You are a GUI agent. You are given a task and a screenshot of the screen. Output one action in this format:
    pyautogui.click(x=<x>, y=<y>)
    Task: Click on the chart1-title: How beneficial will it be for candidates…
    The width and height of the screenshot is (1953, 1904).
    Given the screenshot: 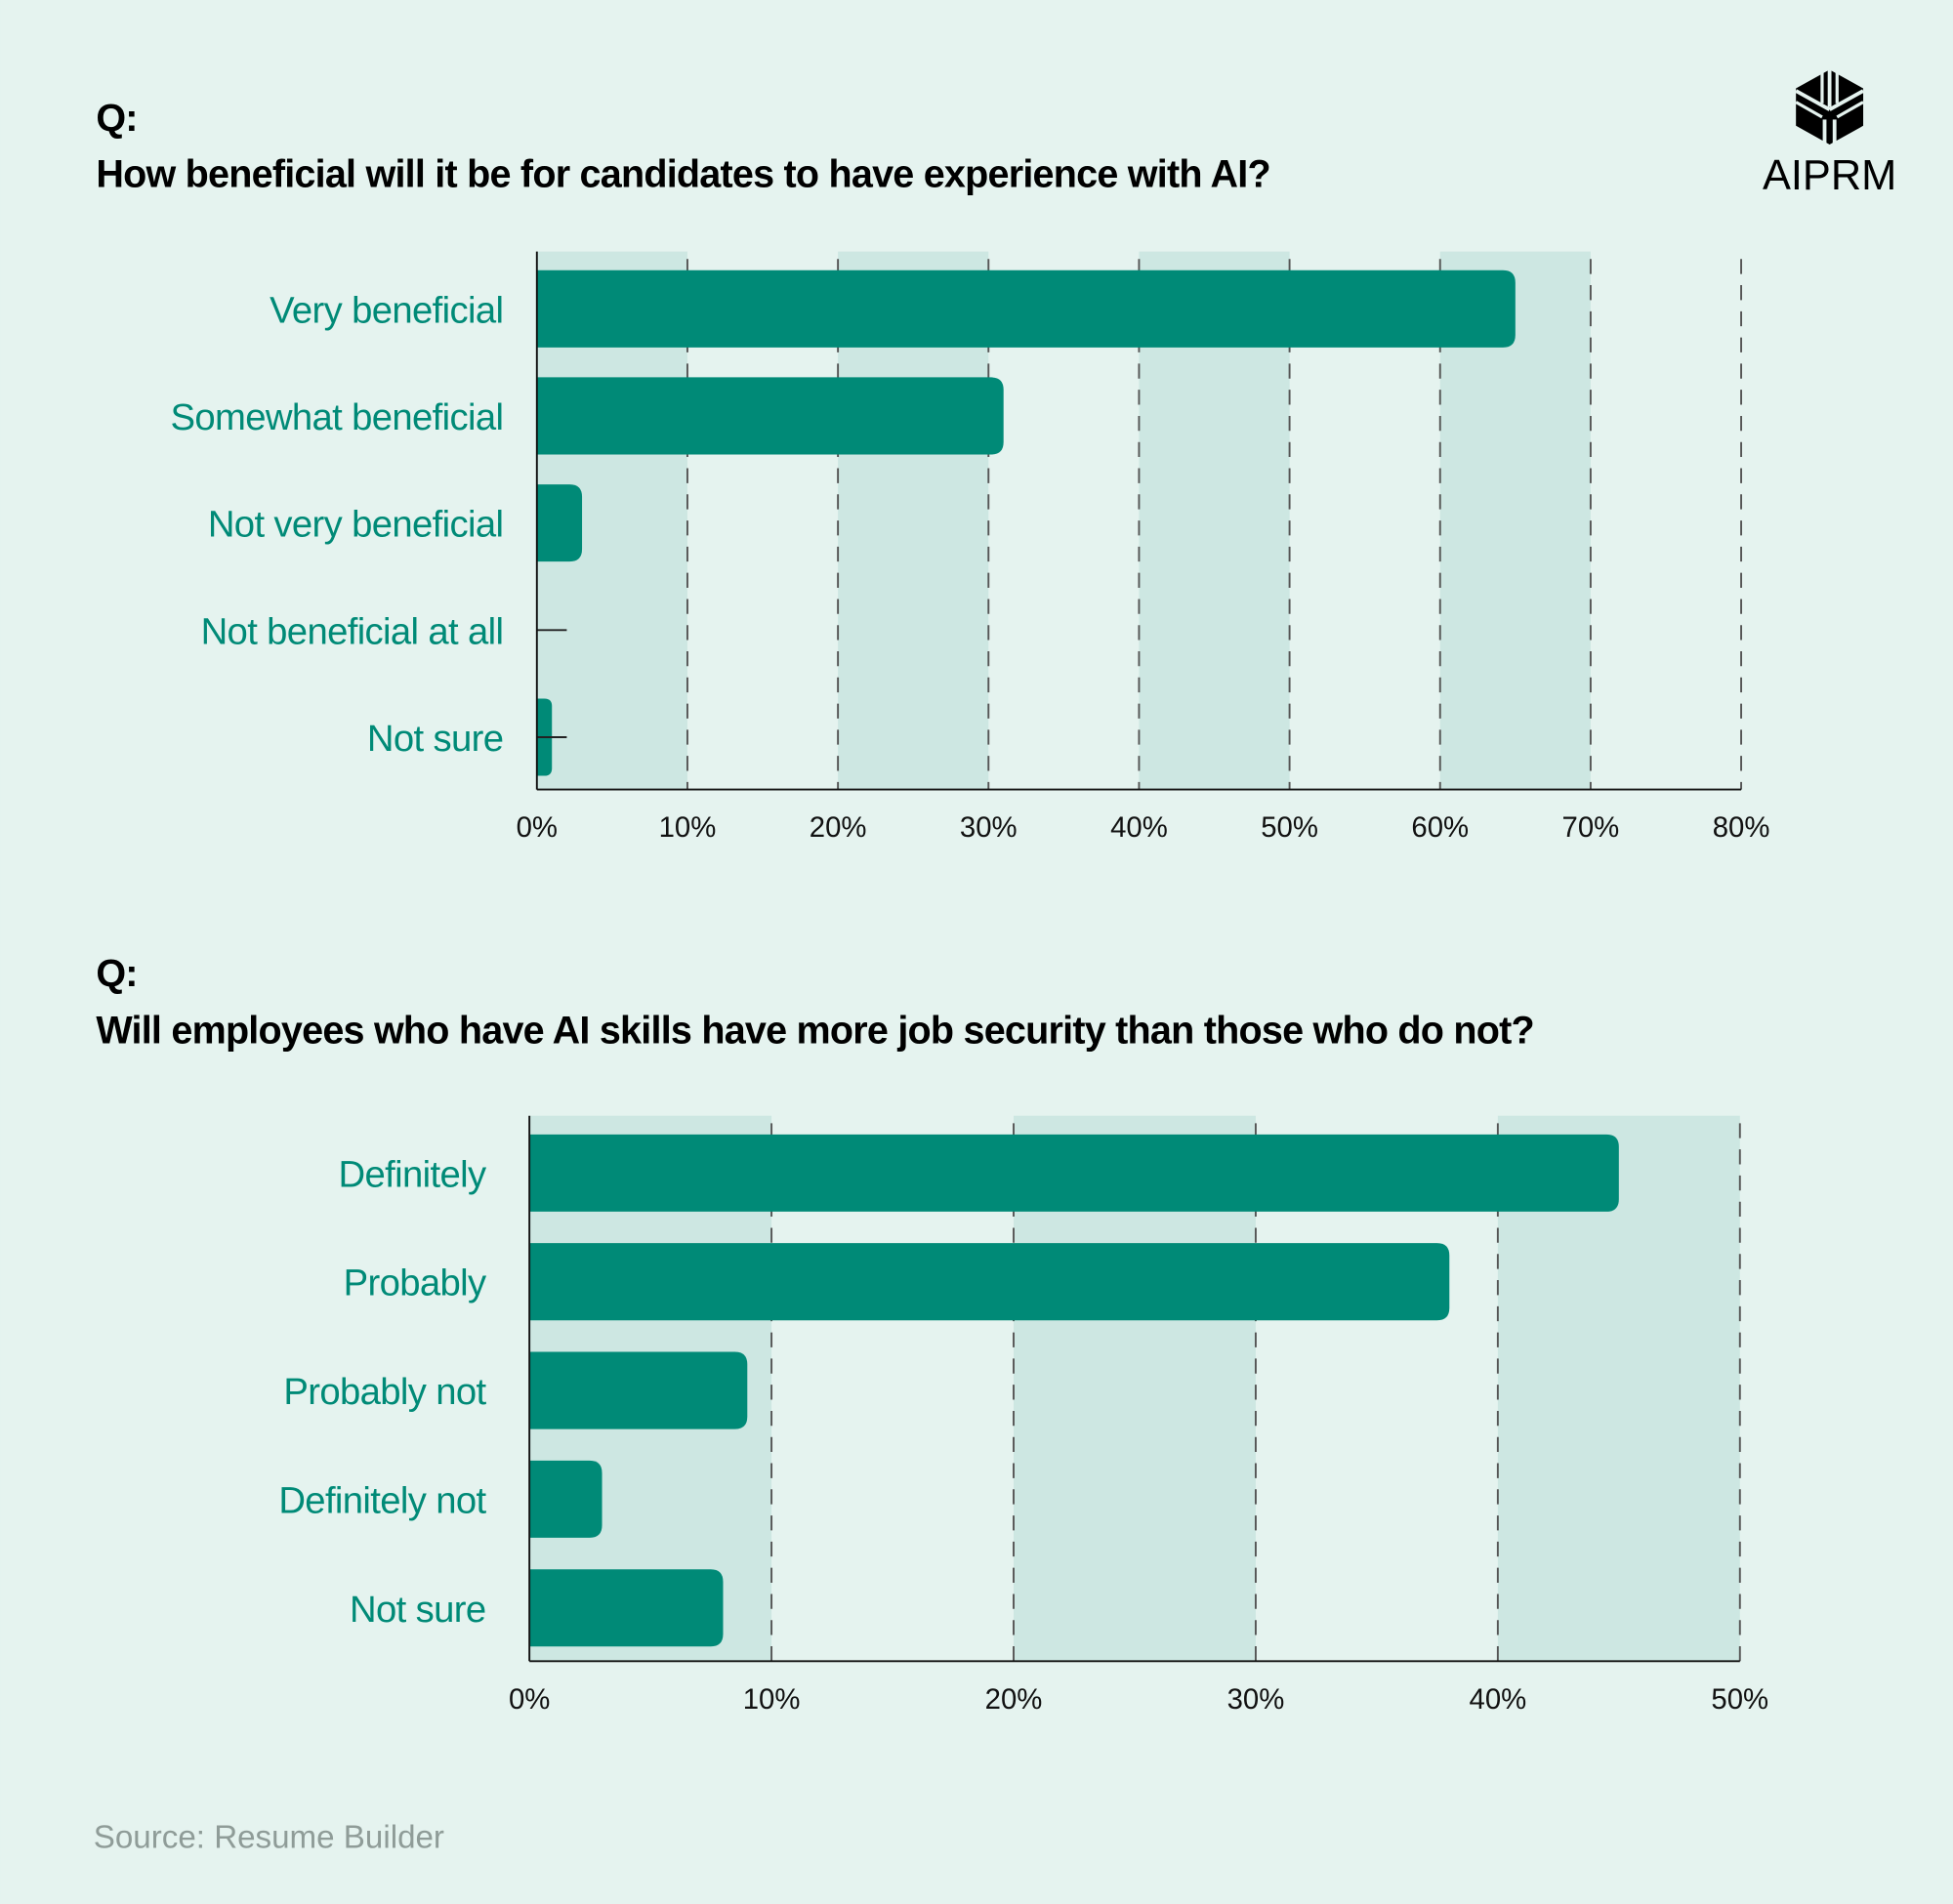 What is the action you would take?
    pyautogui.click(x=683, y=173)
    